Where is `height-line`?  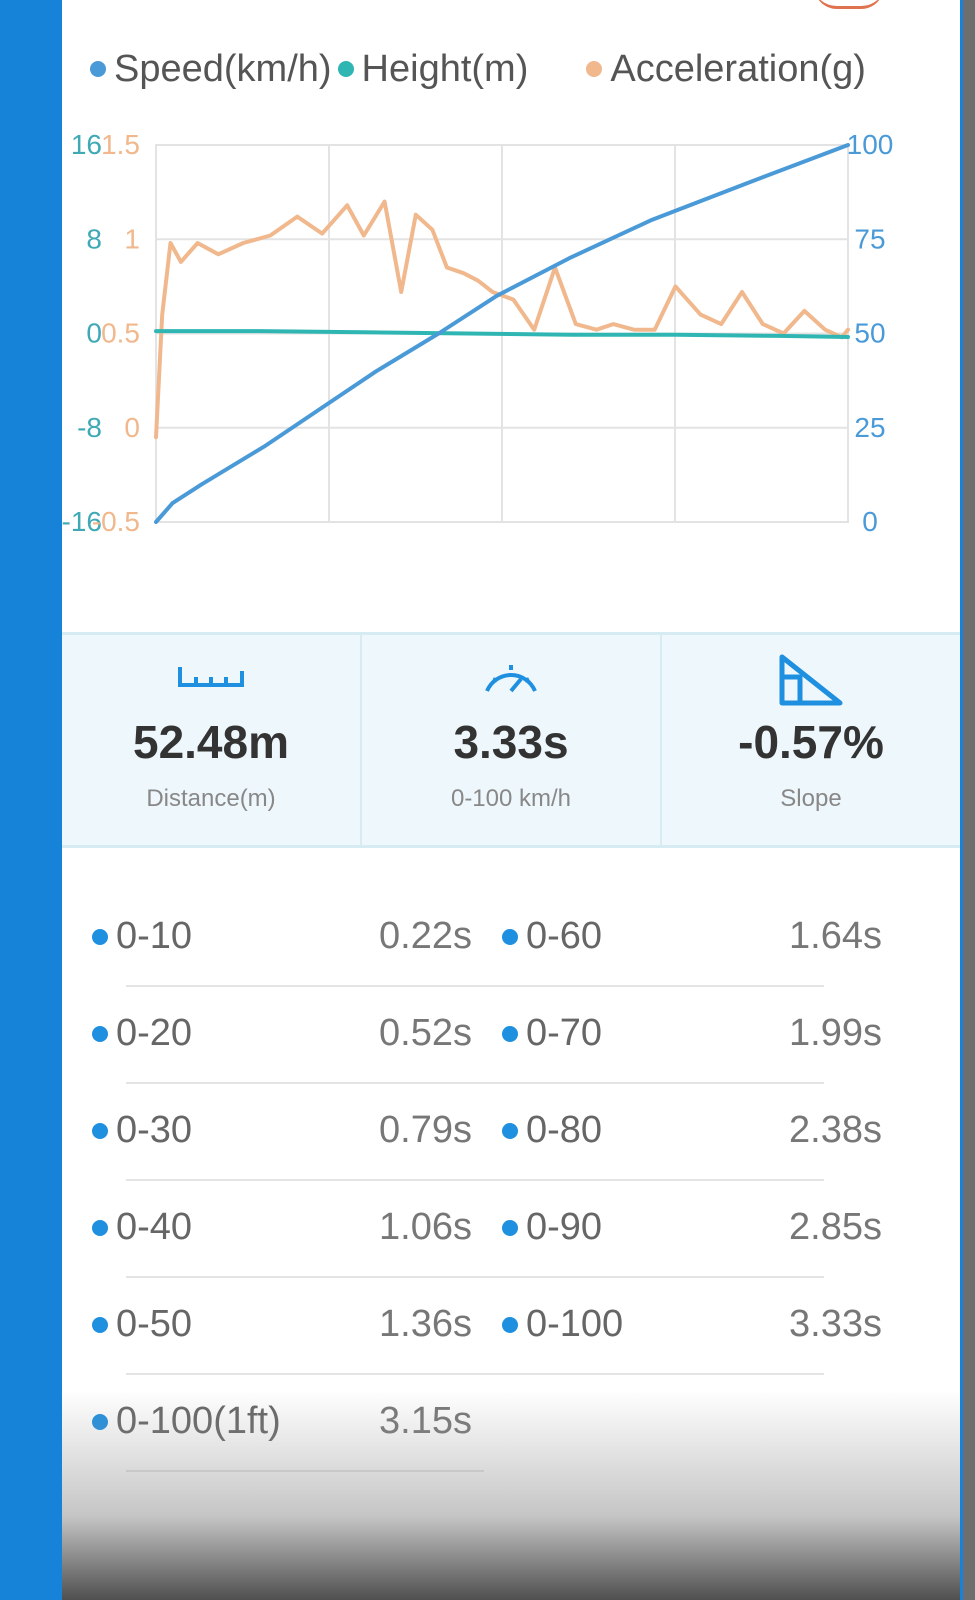
height-line is located at coordinates (502, 334).